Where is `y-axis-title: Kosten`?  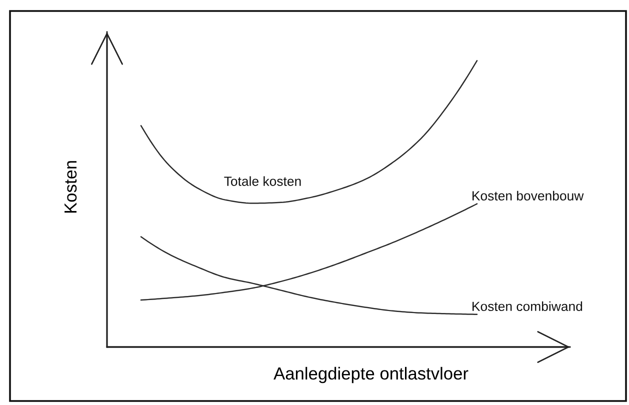
y-axis-title: Kosten is located at coordinates (70, 187).